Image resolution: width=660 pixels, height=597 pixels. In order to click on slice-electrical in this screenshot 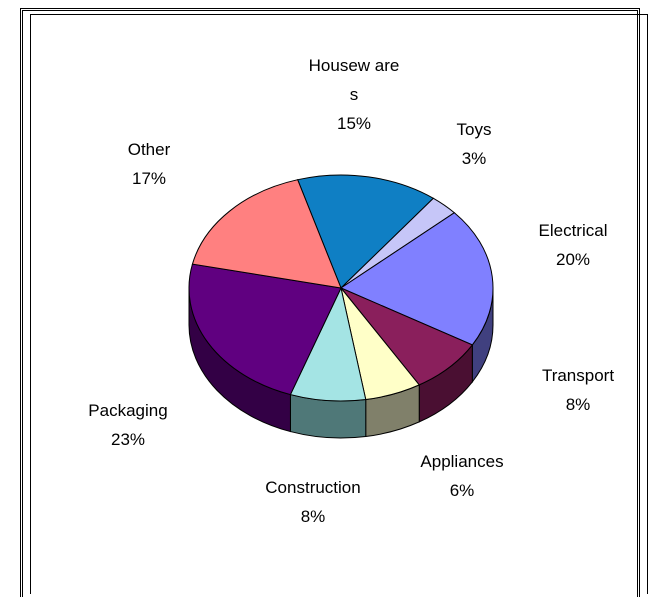, I will do `click(416, 279)`.